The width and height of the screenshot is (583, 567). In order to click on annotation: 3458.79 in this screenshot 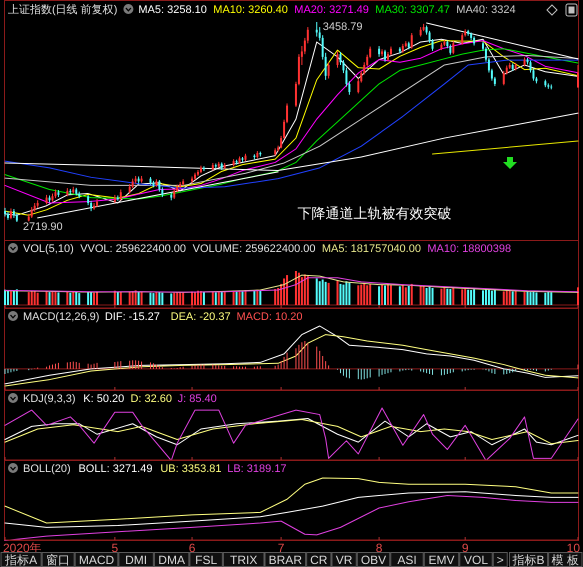, I will do `click(342, 27)`.